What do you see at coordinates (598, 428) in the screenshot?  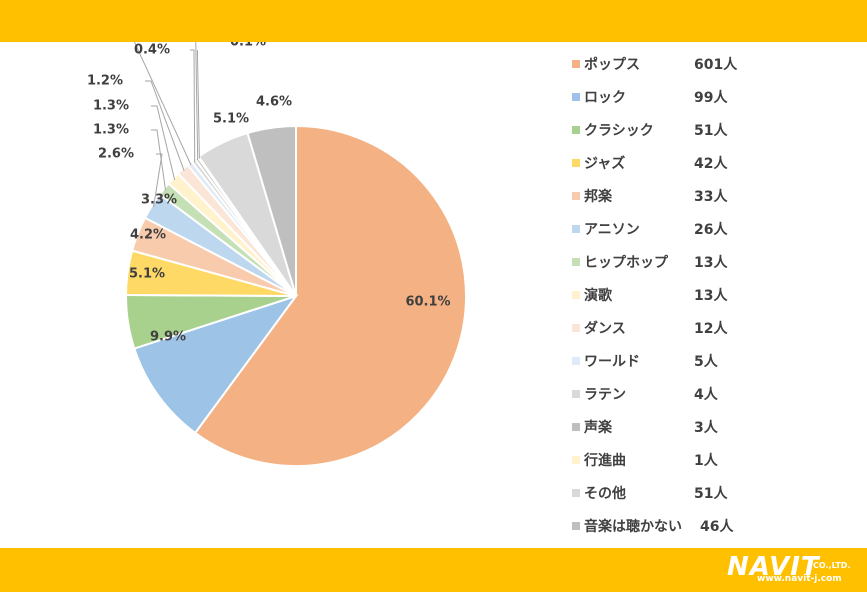 I see `legend-label: 声楽` at bounding box center [598, 428].